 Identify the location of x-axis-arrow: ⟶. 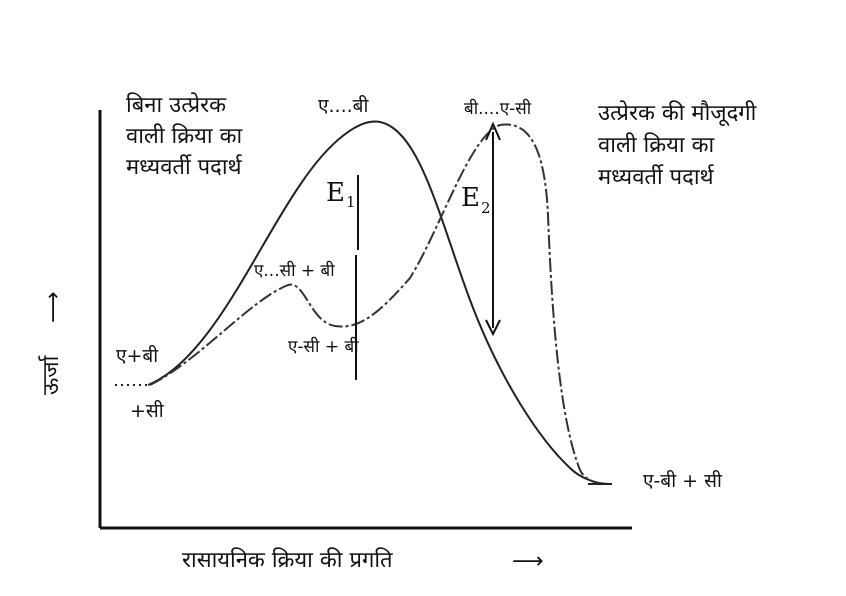
(528, 561).